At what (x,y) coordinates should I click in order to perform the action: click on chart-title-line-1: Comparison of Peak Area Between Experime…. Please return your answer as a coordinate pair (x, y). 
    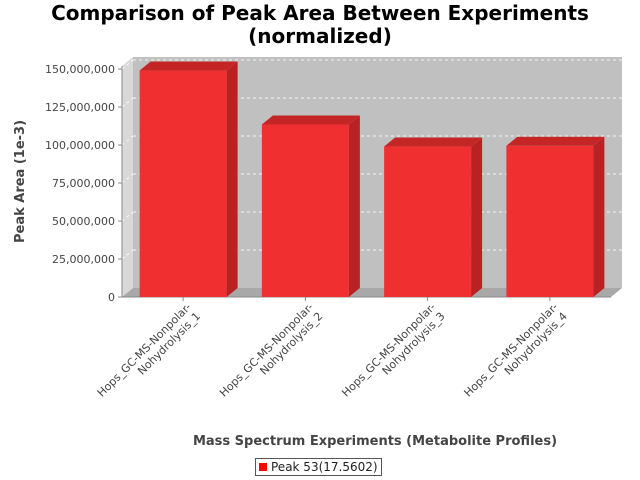
    Looking at the image, I should click on (320, 13).